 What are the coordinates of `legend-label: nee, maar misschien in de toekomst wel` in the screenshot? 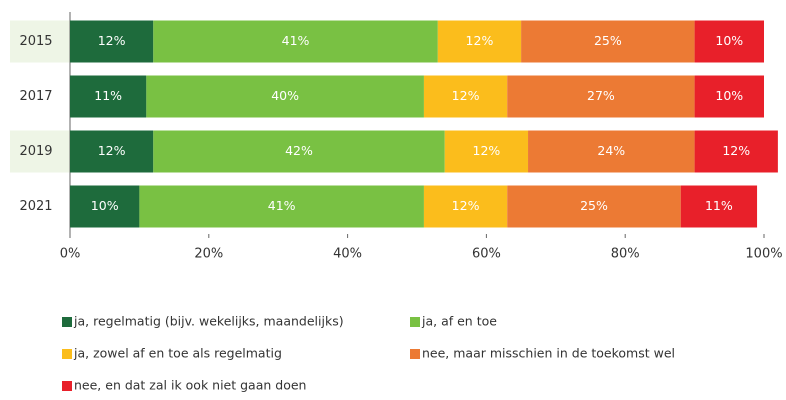 It's located at (548, 353).